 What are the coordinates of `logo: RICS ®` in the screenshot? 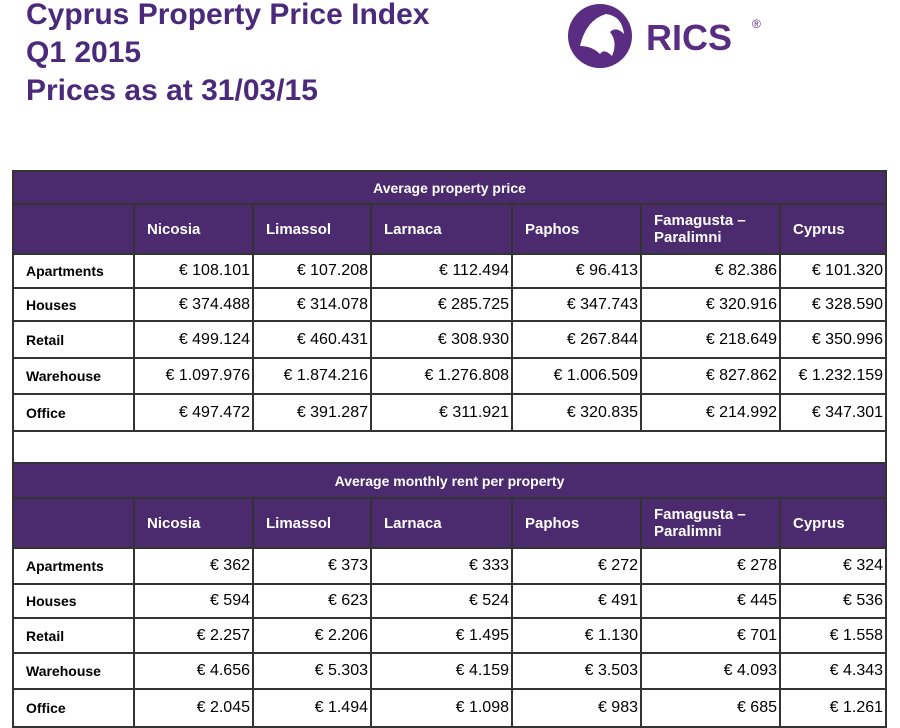 It's located at (664, 36).